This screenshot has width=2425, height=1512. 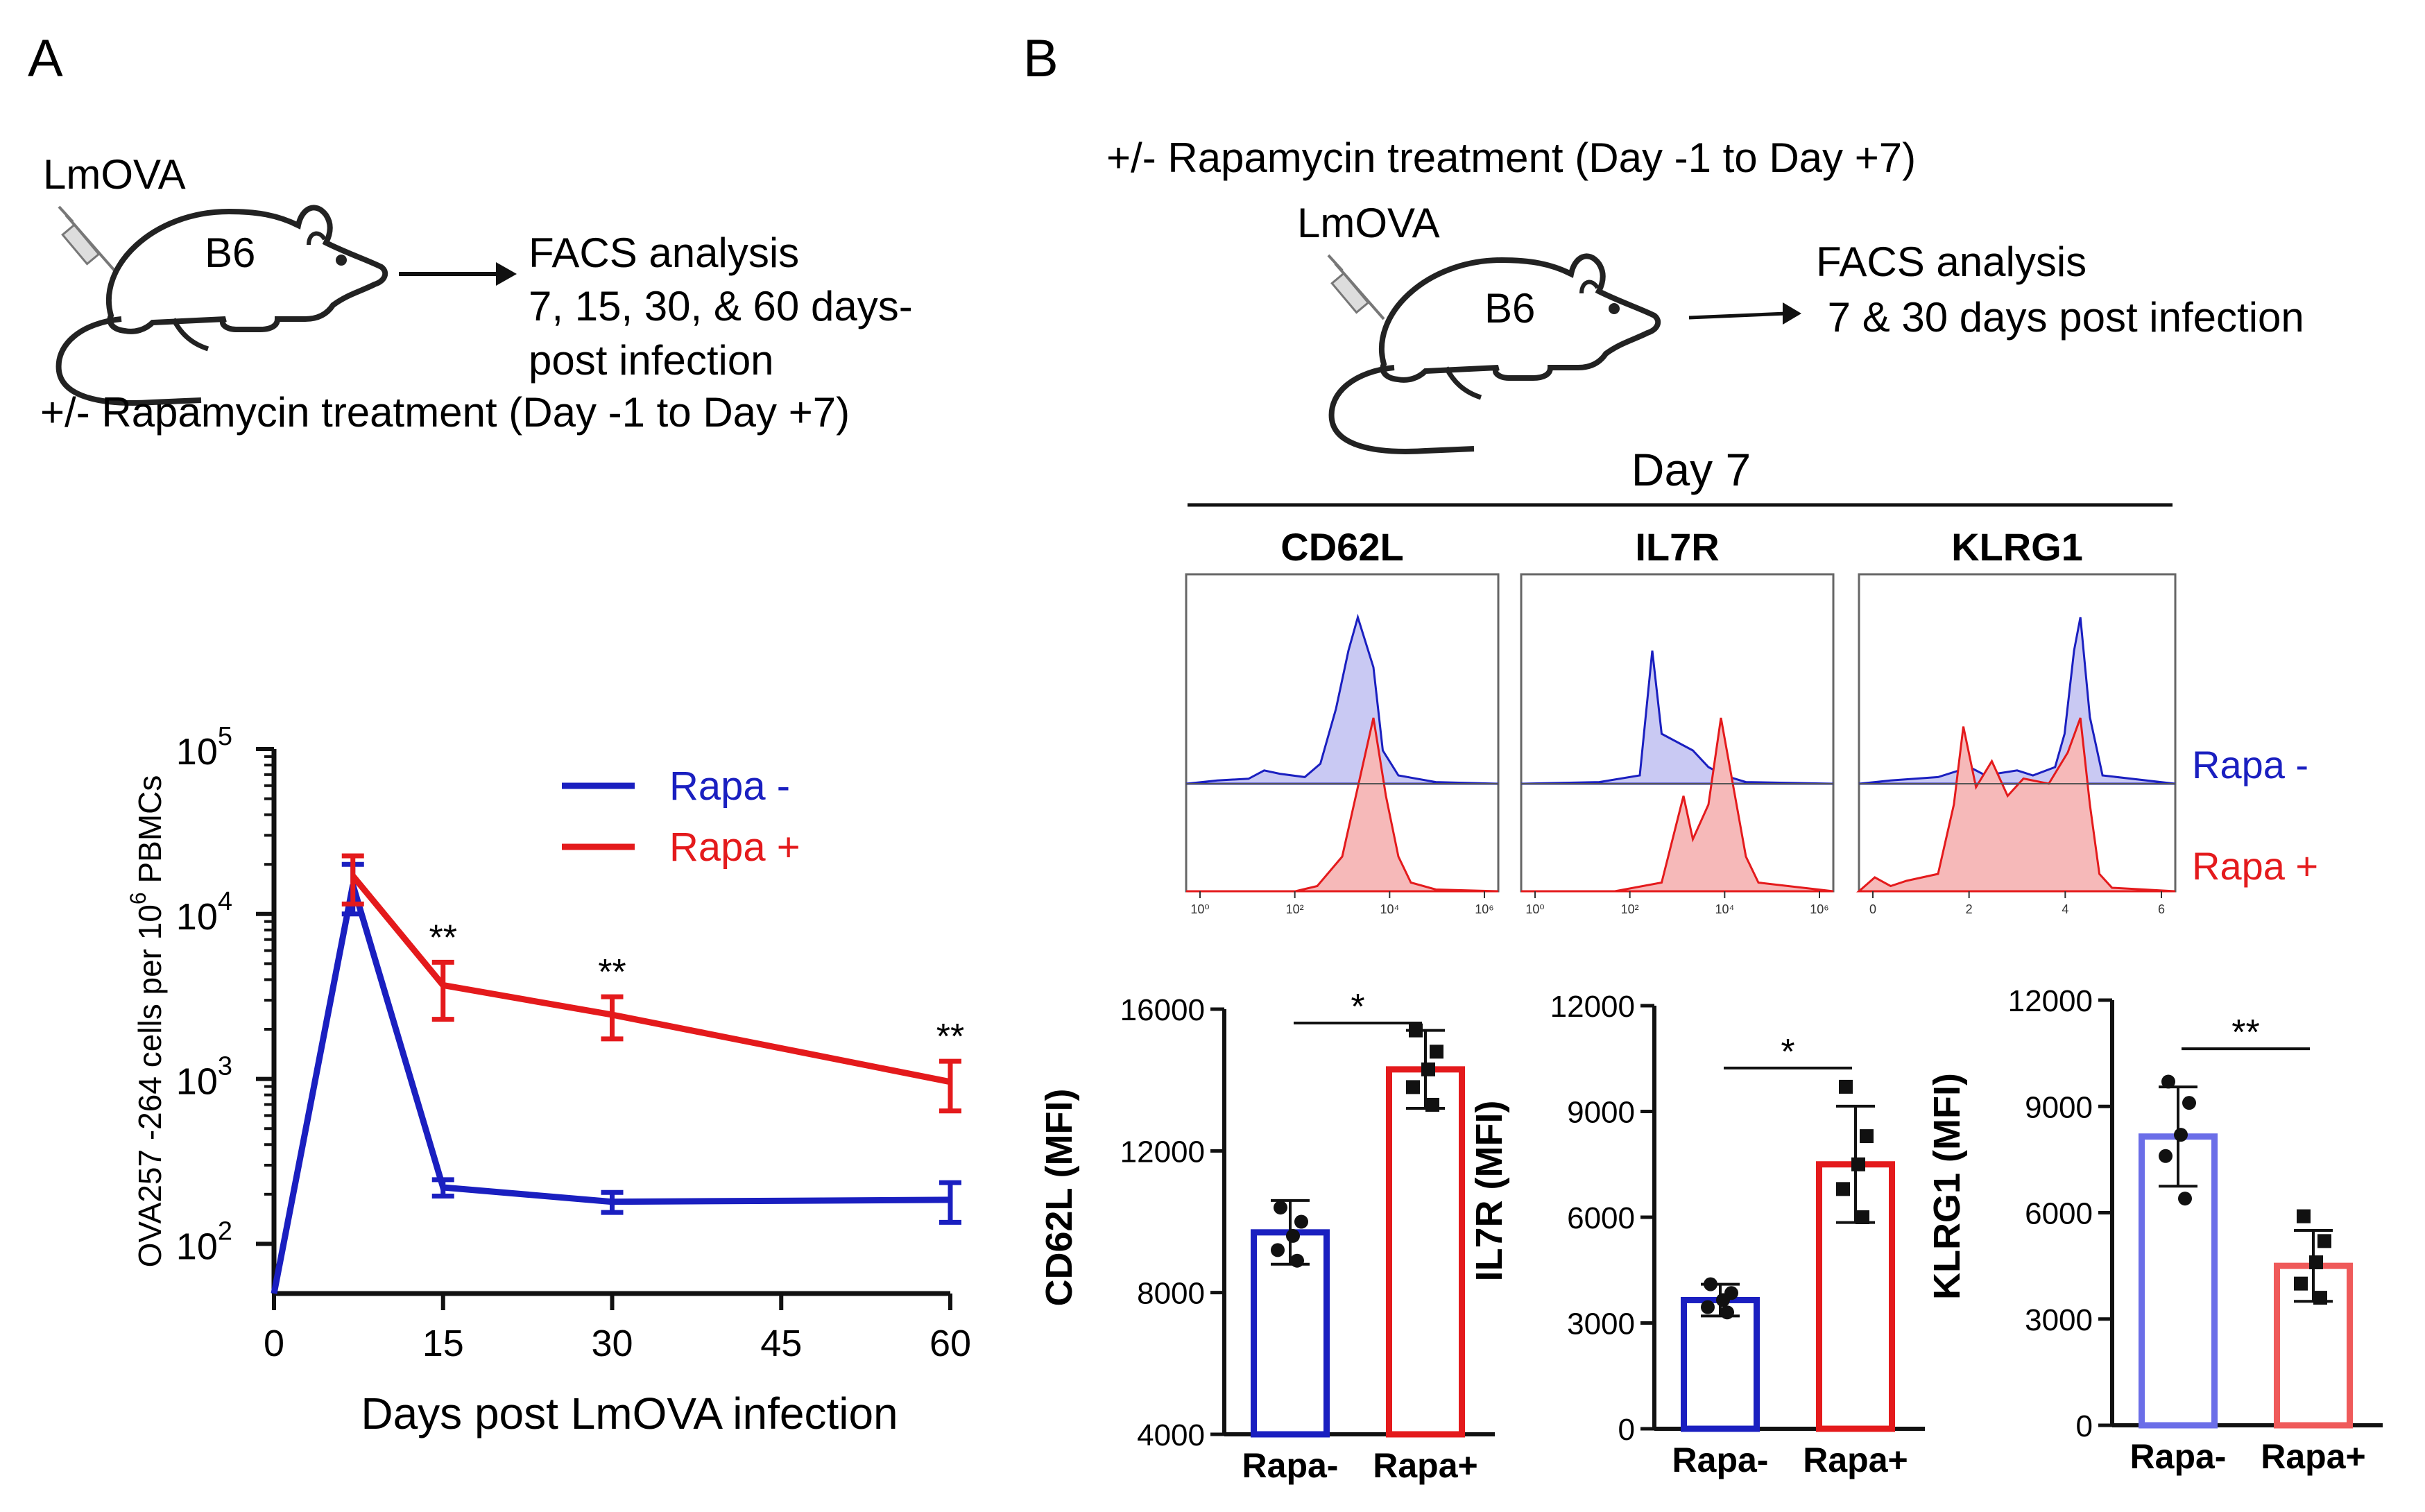 What do you see at coordinates (950, 1344) in the screenshot?
I see `x-tick-label: 60` at bounding box center [950, 1344].